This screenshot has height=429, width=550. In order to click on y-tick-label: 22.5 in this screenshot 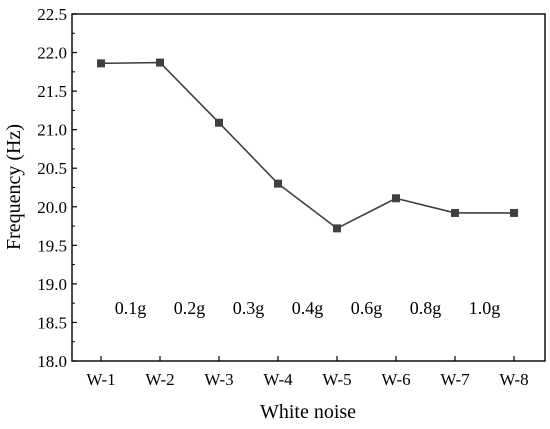, I will do `click(52, 14)`.